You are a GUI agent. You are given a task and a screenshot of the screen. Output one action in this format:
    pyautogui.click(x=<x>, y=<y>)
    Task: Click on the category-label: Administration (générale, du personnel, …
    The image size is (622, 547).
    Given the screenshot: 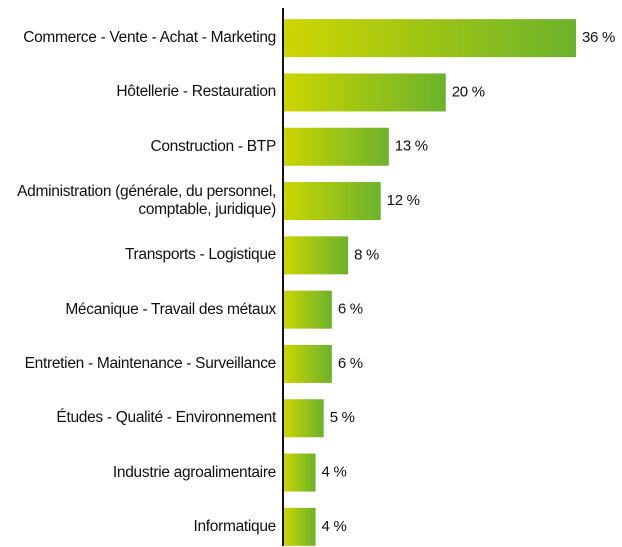 What is the action you would take?
    pyautogui.click(x=146, y=201)
    